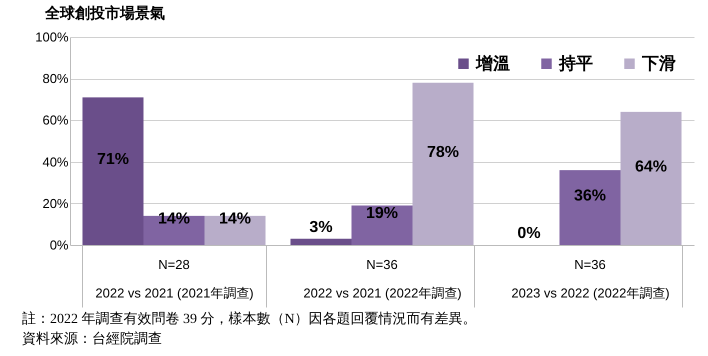 The width and height of the screenshot is (708, 356). I want to click on y-tick-label: 80%, so click(55, 78).